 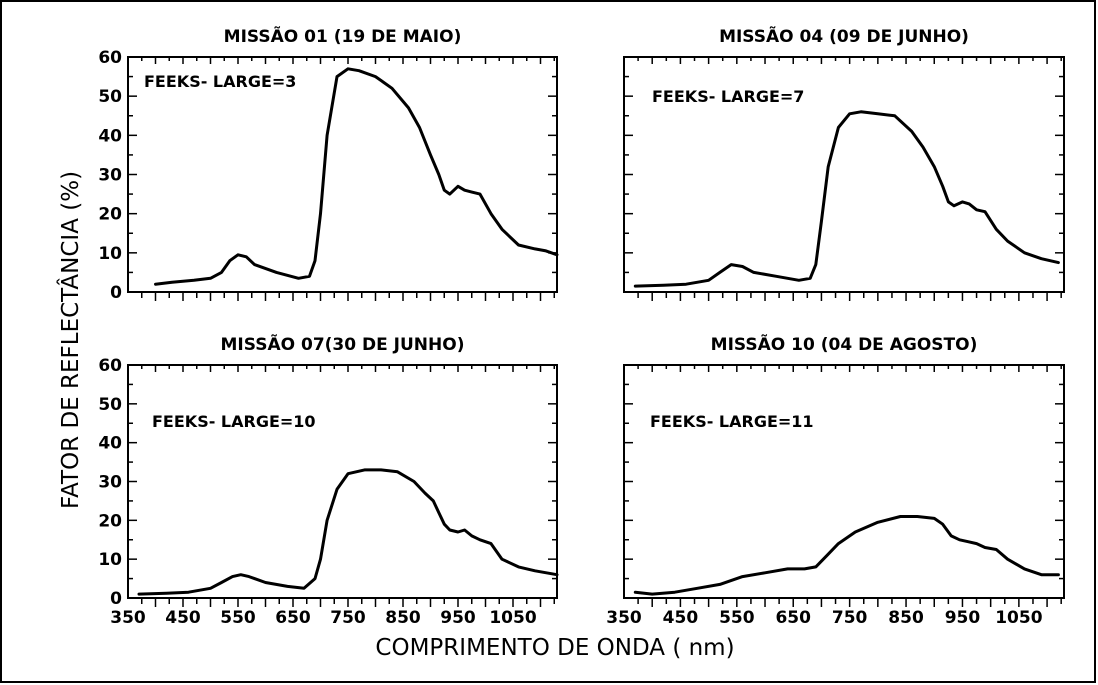 I want to click on panel-title-2: MISSÃO 04 (09 DE JUNHO), so click(x=844, y=35).